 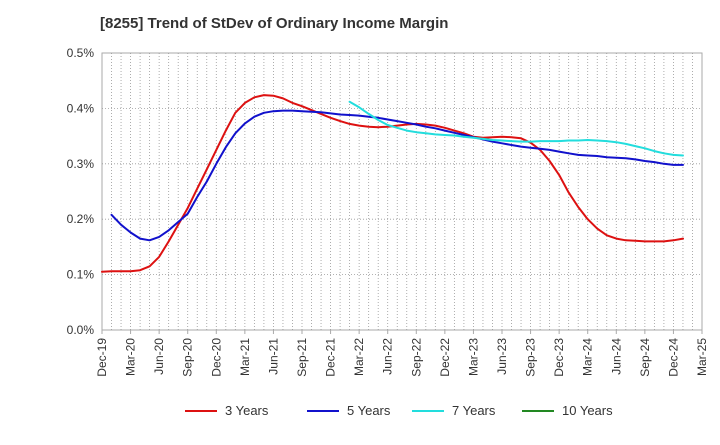 I want to click on y-tick-label: 0.3%, so click(x=81, y=164).